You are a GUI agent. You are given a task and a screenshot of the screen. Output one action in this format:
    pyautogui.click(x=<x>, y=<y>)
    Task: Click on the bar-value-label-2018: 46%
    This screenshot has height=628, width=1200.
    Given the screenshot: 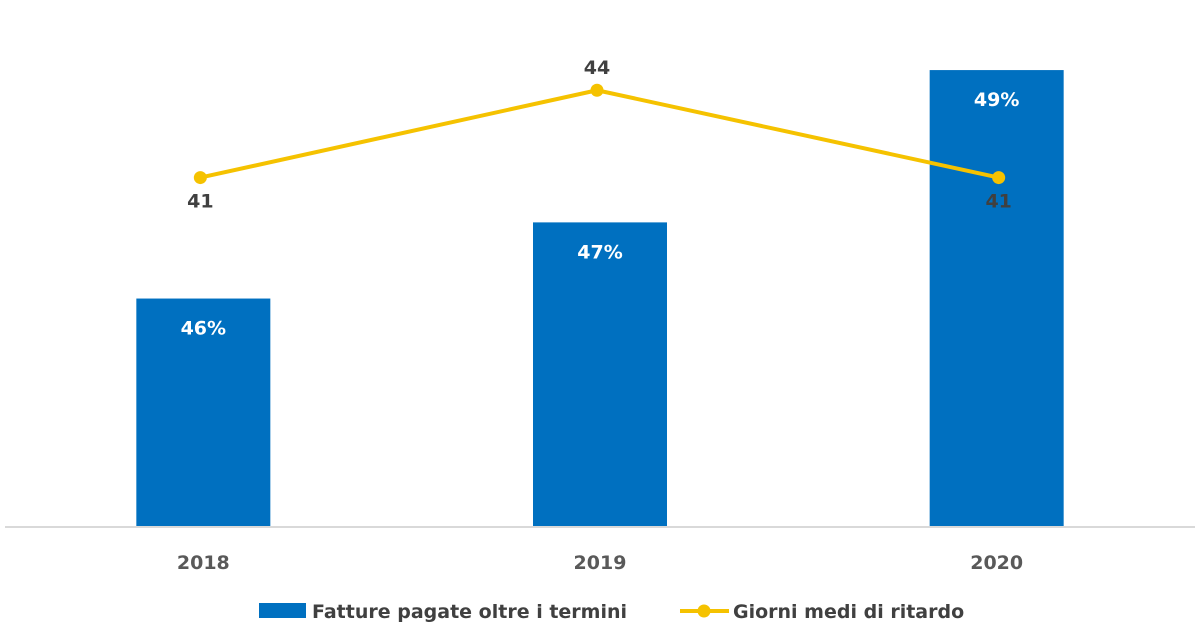 What is the action you would take?
    pyautogui.click(x=203, y=329)
    